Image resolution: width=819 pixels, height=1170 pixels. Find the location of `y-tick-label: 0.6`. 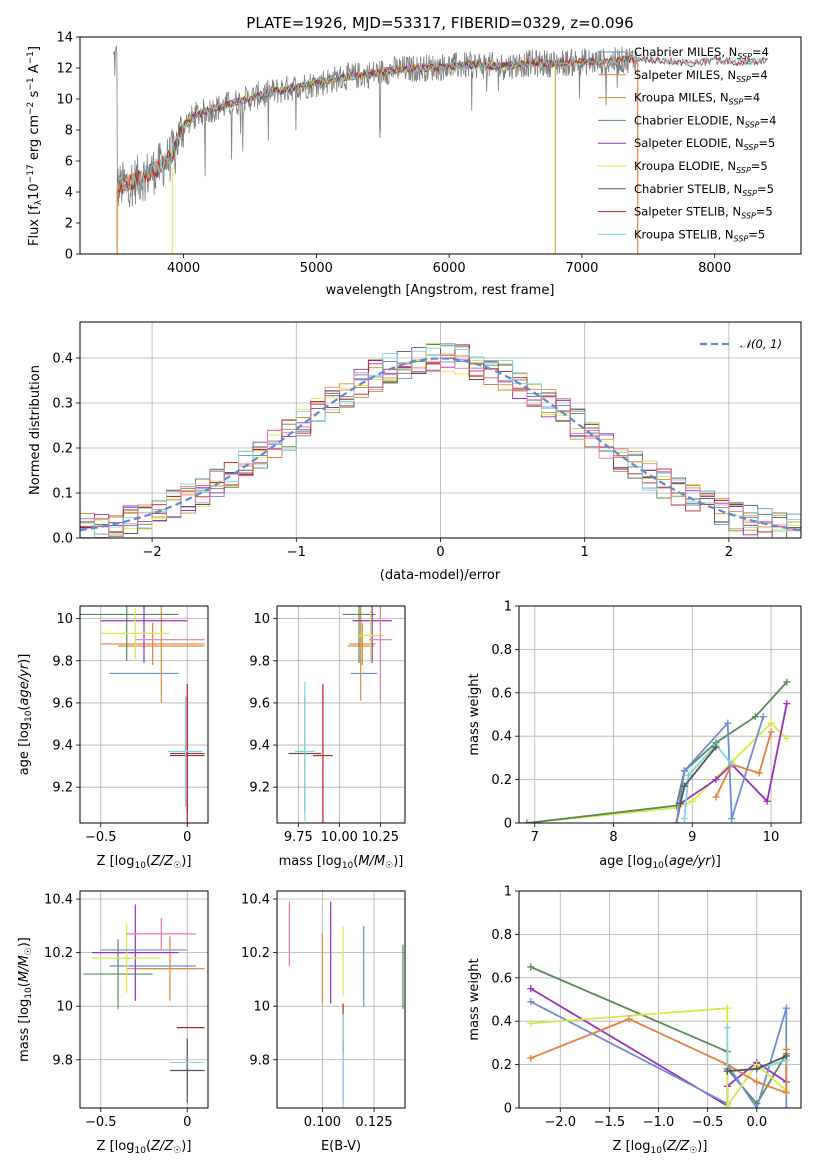

y-tick-label: 0.6 is located at coordinates (501, 978).